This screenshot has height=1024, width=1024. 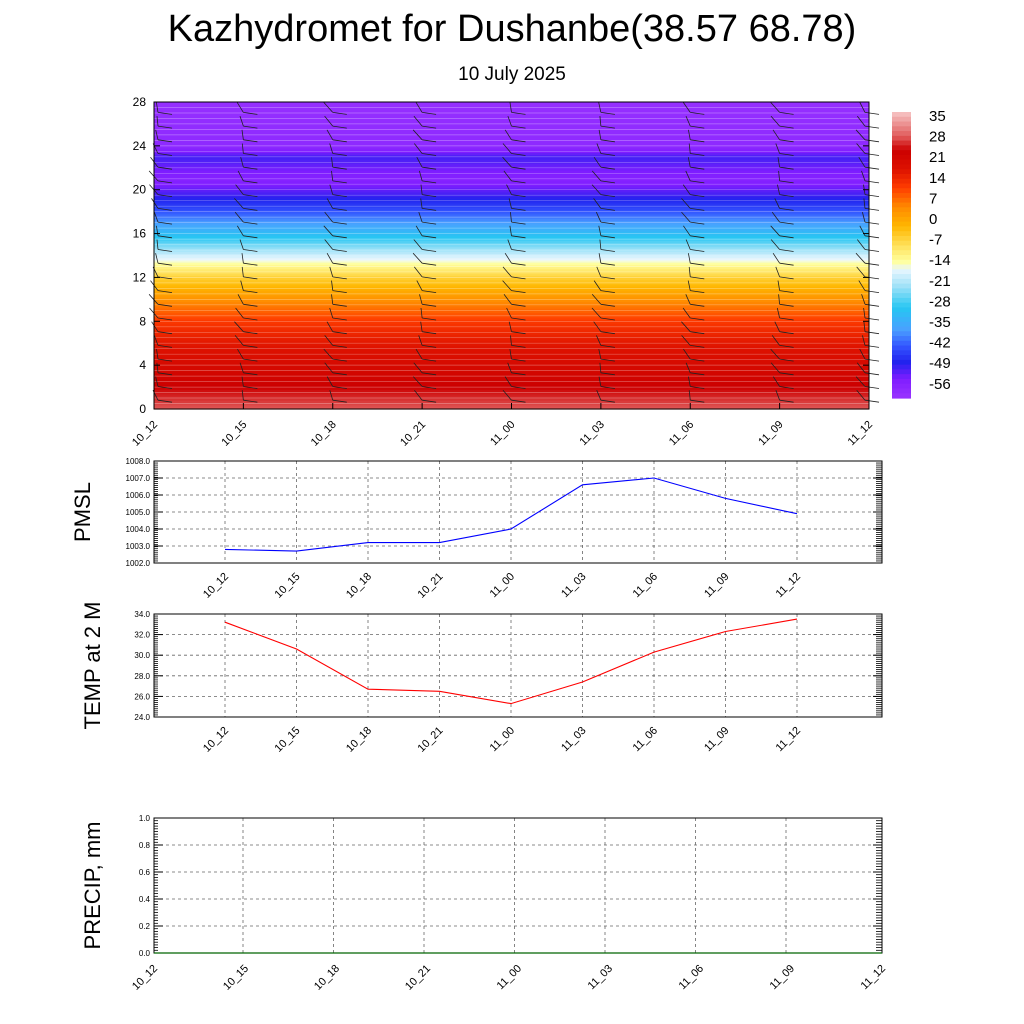 What do you see at coordinates (518, 665) in the screenshot?
I see `temp-2m-frame` at bounding box center [518, 665].